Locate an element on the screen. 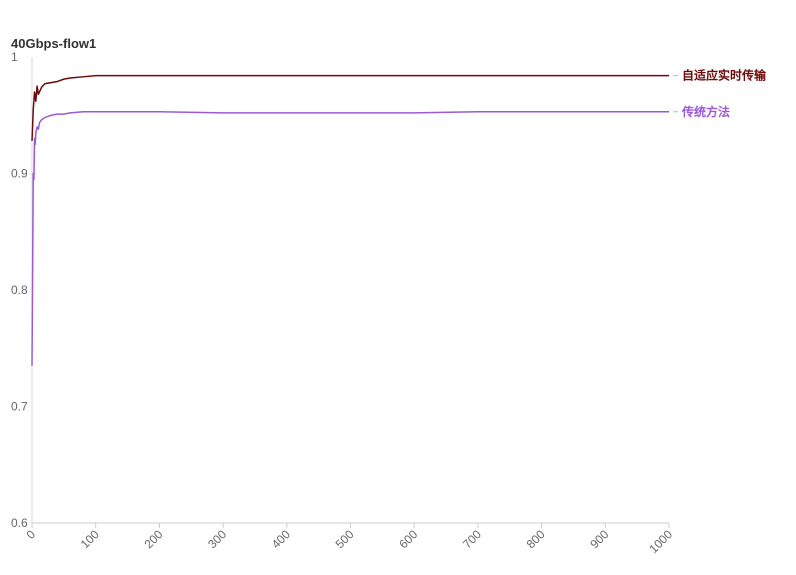 The width and height of the screenshot is (796, 575). y-tick-label: 0.9 is located at coordinates (19, 174).